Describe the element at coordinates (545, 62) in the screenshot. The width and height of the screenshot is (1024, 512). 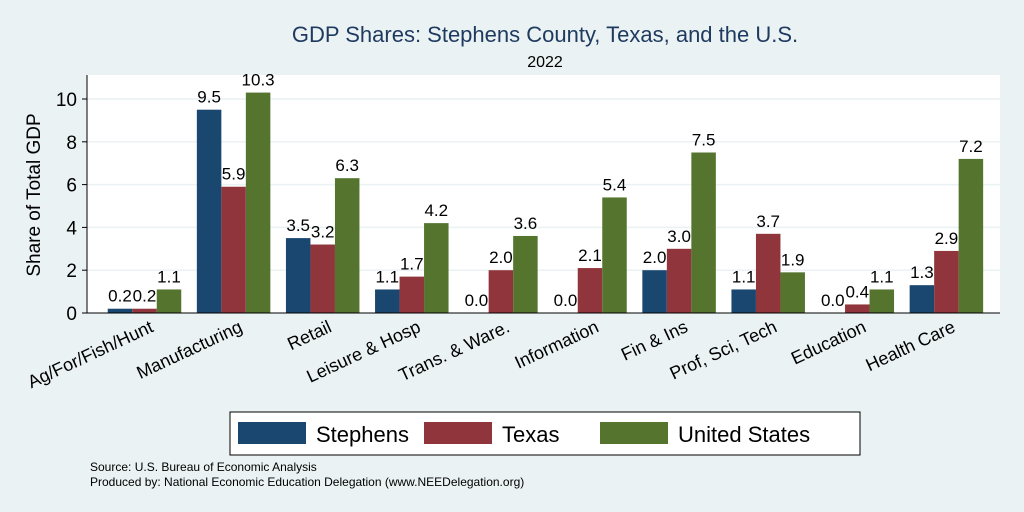
I see `chart-subtitle: 2022` at that location.